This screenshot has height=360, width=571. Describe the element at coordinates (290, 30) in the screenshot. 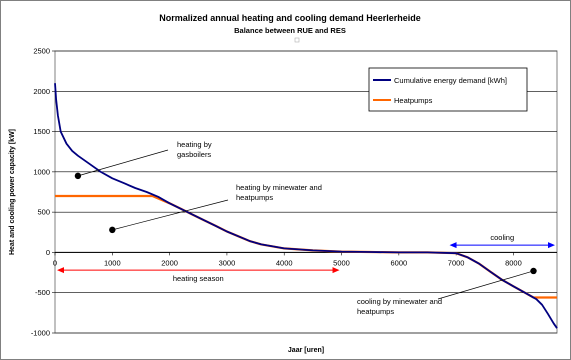

I see `chart-subtitle: Balance between RUE and RES` at that location.